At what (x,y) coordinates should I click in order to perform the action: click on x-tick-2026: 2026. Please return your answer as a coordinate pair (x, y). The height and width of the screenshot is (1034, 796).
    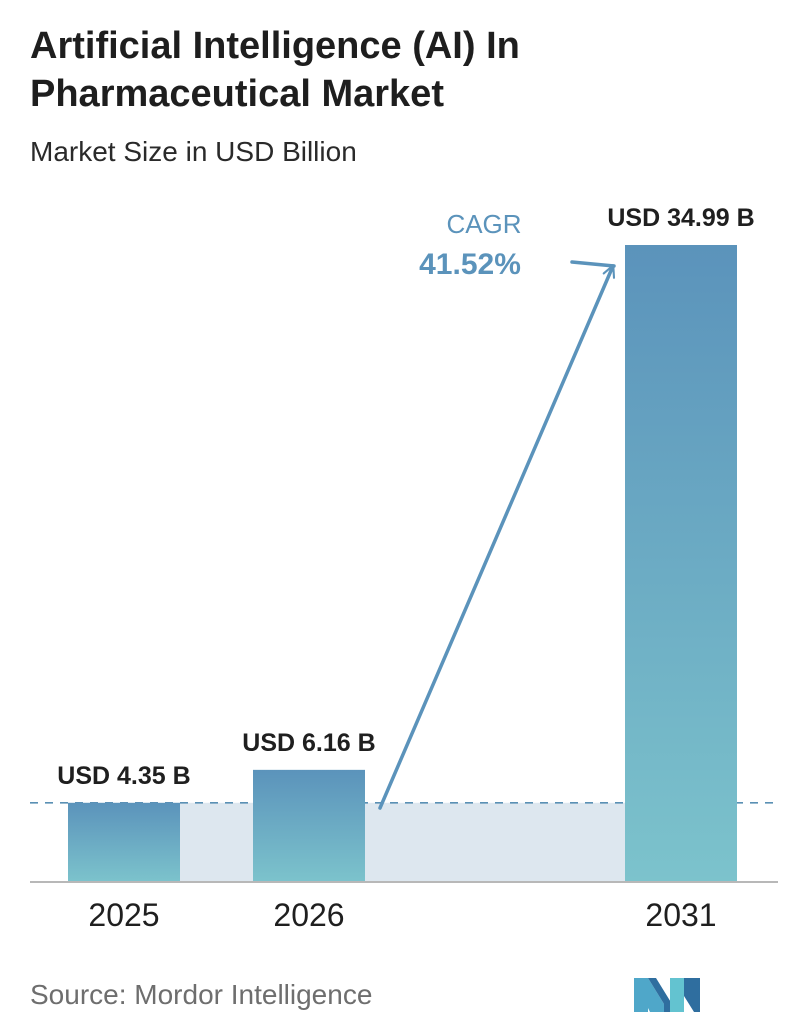
    Looking at the image, I should click on (308, 915).